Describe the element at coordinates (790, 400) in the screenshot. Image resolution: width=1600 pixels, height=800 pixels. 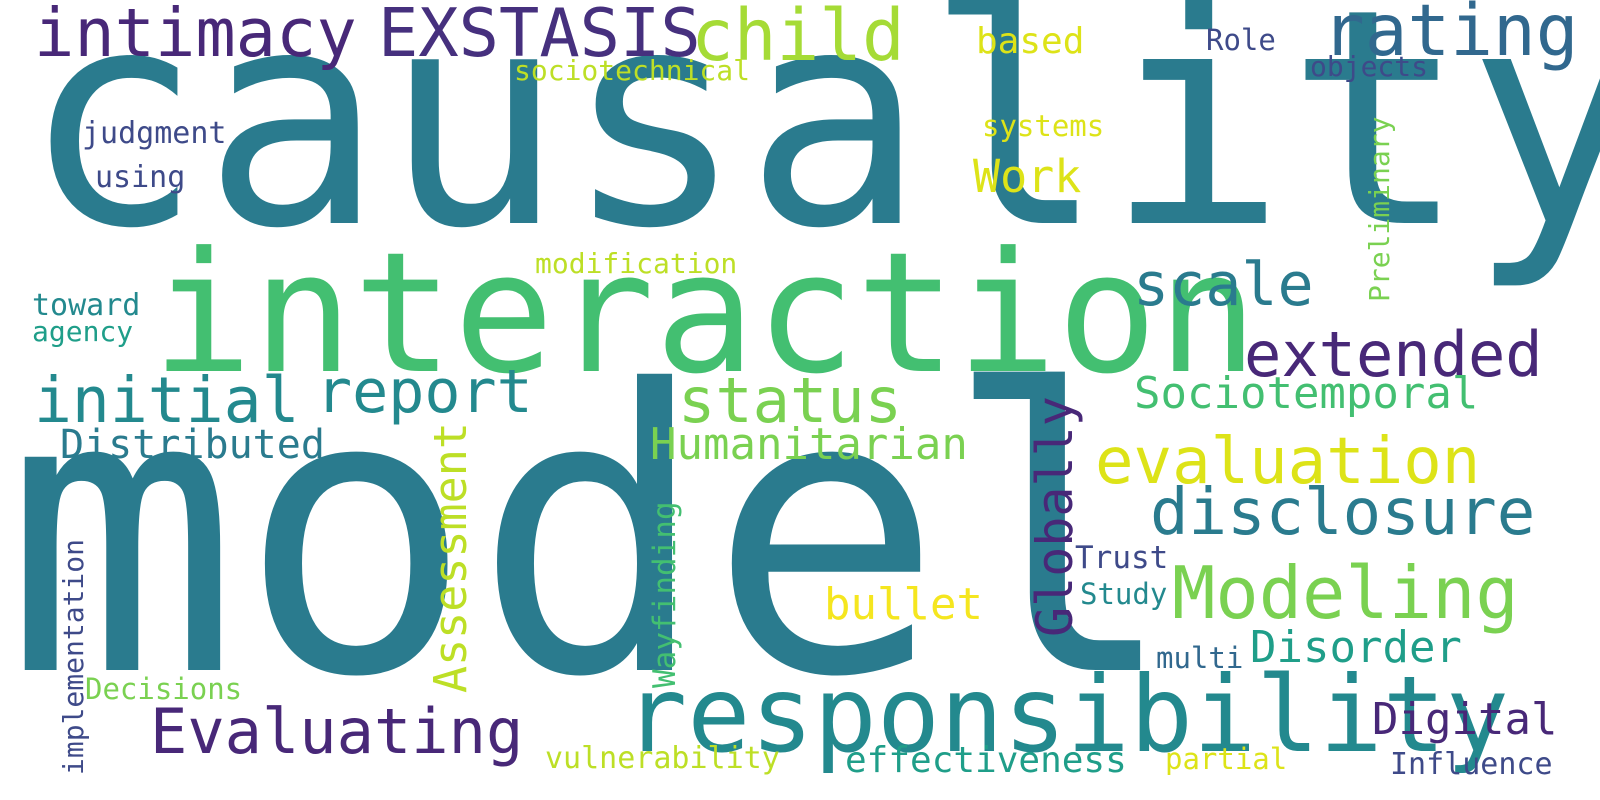
I see `word-status: status` at that location.